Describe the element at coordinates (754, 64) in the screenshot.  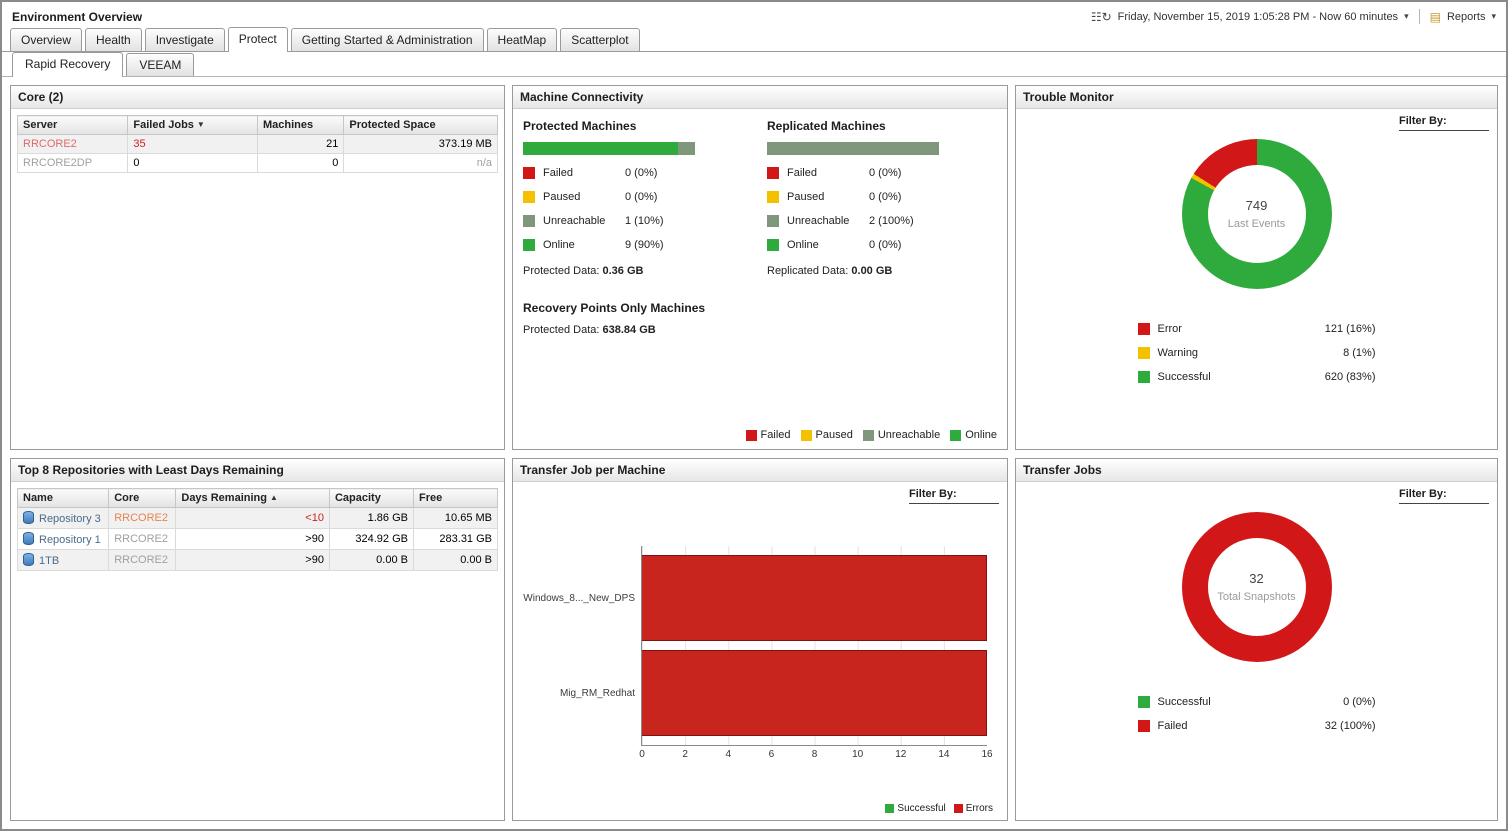
I see `sub-tab-bar: Rapid Recovery VEEAM` at that location.